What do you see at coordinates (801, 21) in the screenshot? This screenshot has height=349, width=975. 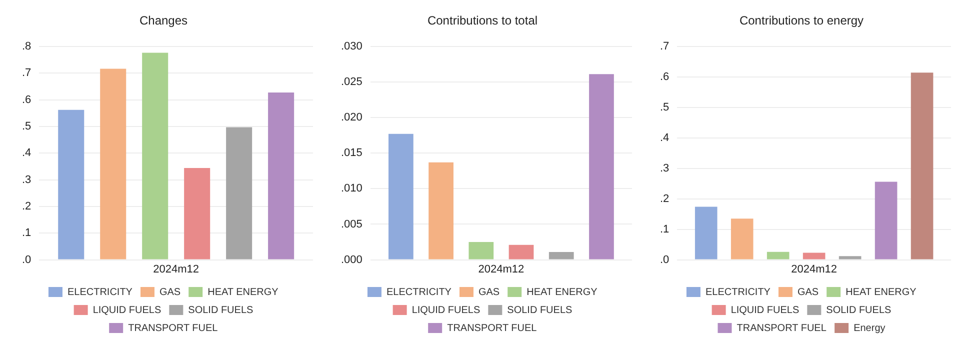 I see `chart-title: Contributions to energy` at bounding box center [801, 21].